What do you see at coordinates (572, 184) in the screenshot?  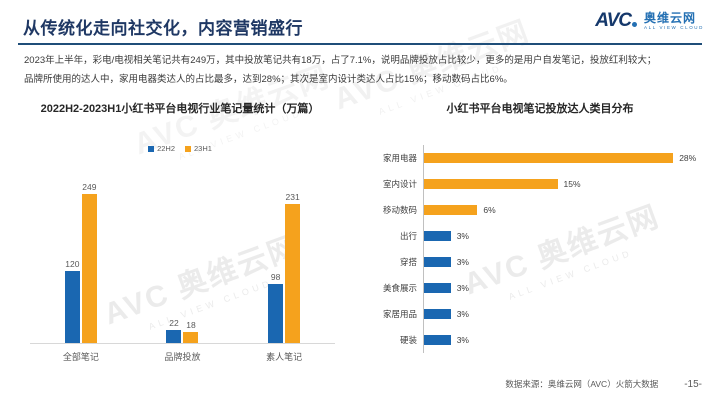 I see `bar-value-label: 15%` at bounding box center [572, 184].